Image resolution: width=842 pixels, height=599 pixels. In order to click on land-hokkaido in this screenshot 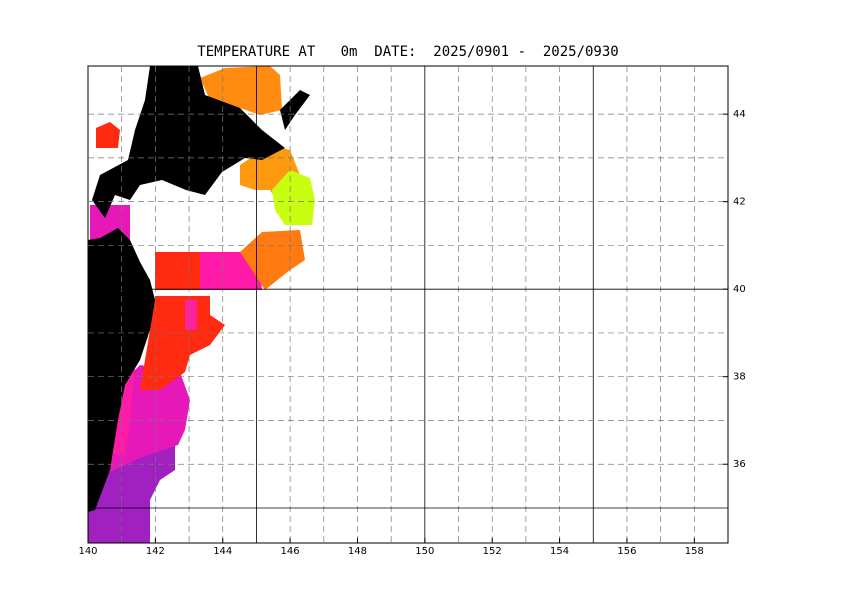, I will do `click(188, 142)`.